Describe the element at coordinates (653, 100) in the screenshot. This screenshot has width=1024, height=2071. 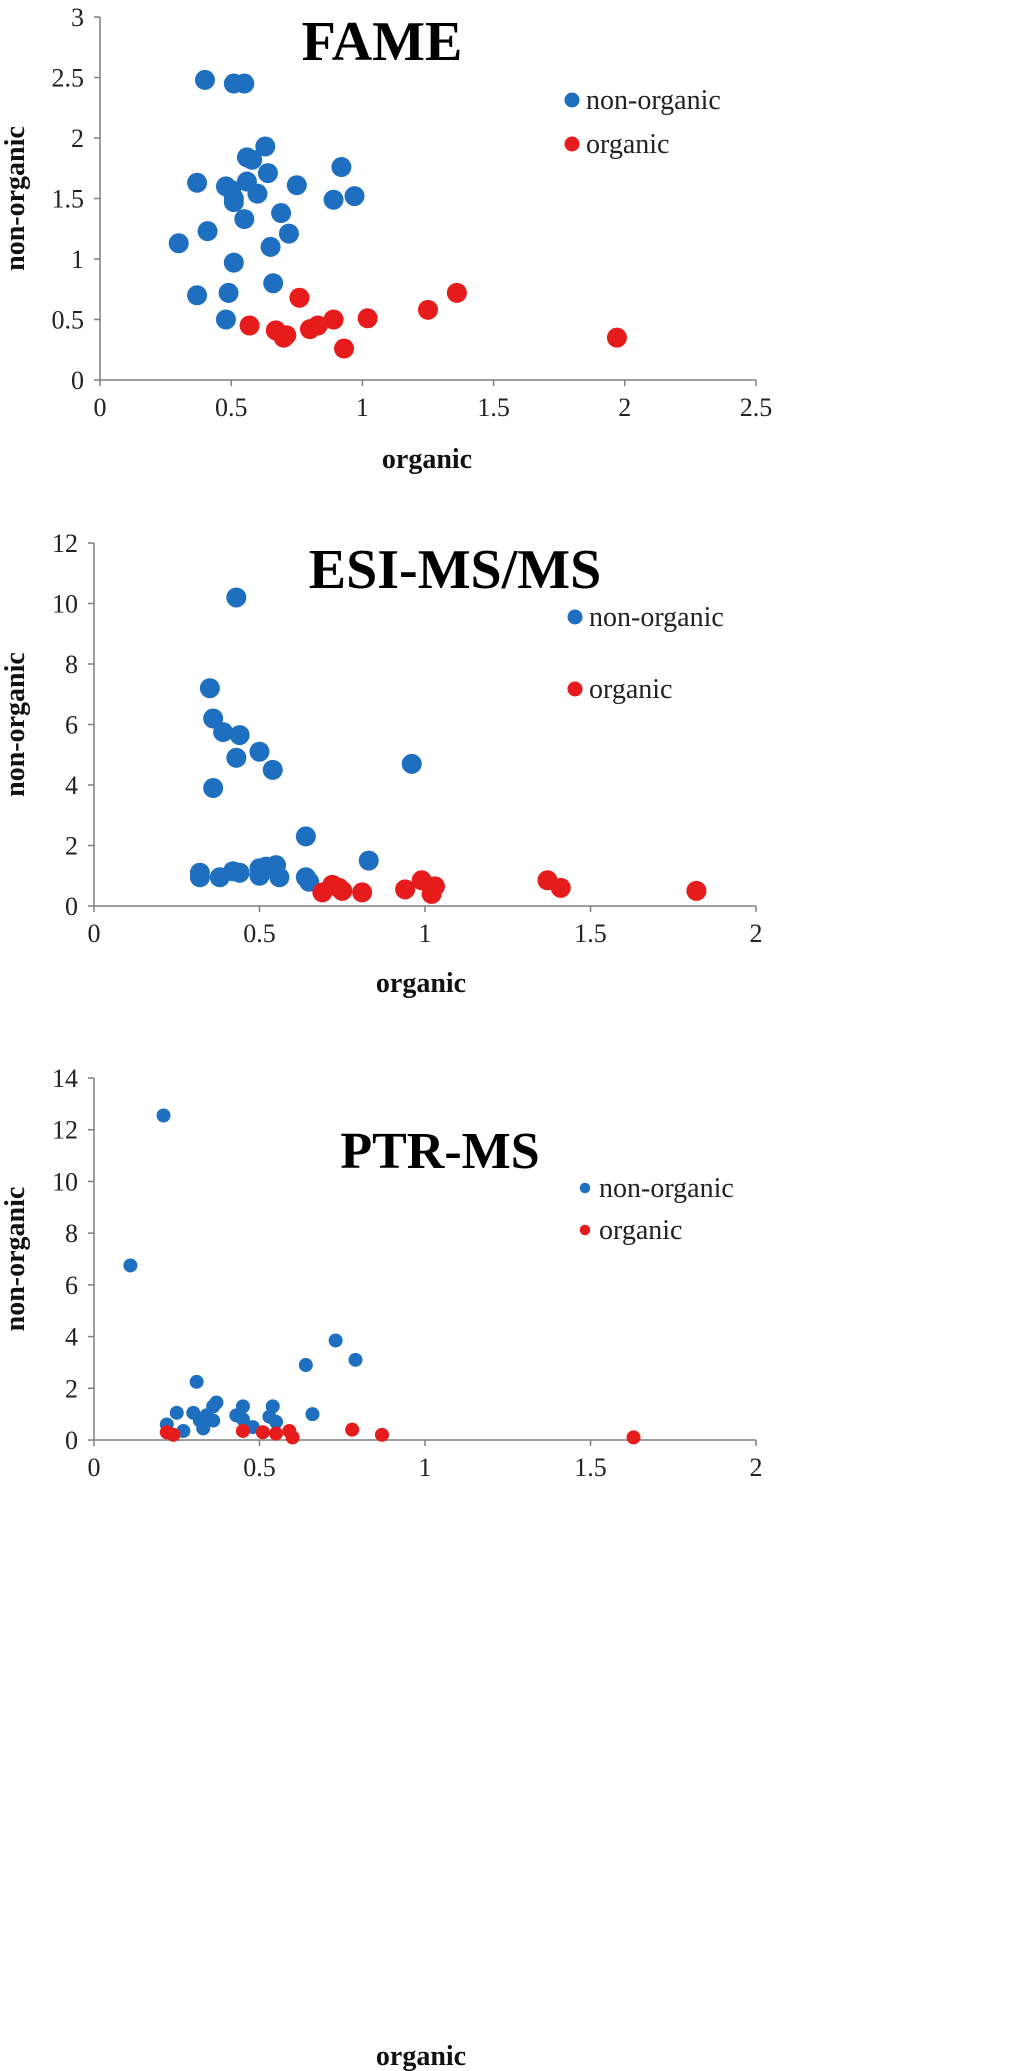
I see `legend-label-non-organic: non-organic` at that location.